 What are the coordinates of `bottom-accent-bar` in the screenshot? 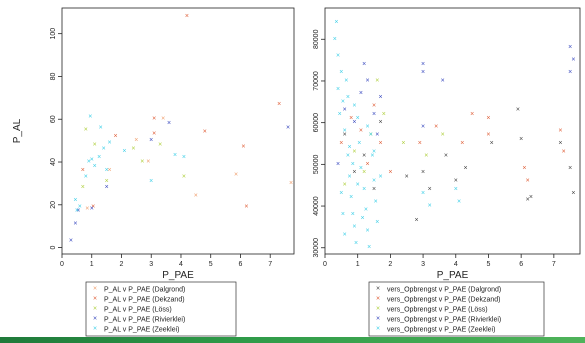 It's located at (292, 340).